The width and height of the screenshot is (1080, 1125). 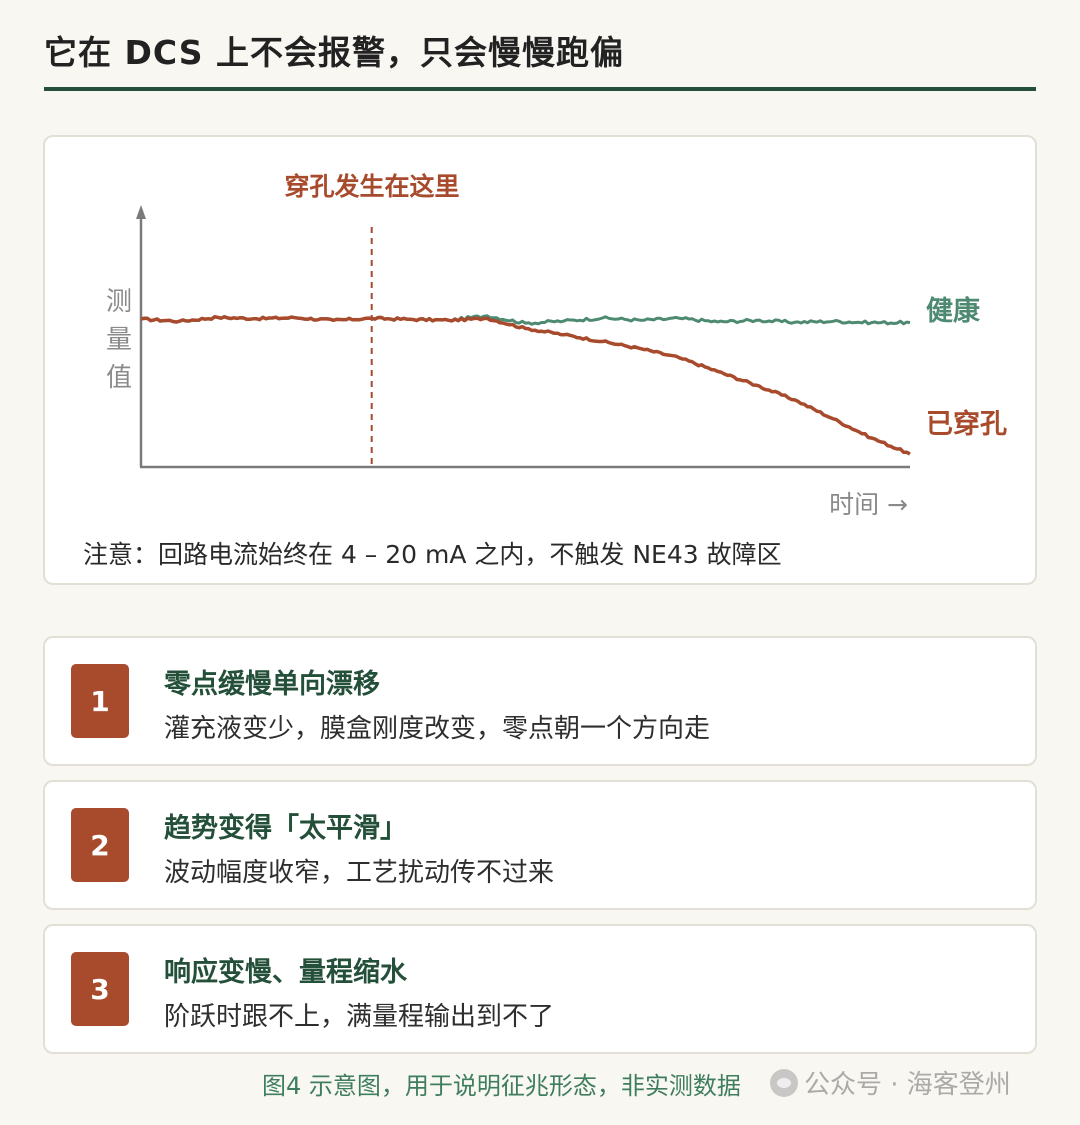 What do you see at coordinates (359, 1017) in the screenshot?
I see `feature-desc: 阶跃时跟不上，满量程输出到不了` at bounding box center [359, 1017].